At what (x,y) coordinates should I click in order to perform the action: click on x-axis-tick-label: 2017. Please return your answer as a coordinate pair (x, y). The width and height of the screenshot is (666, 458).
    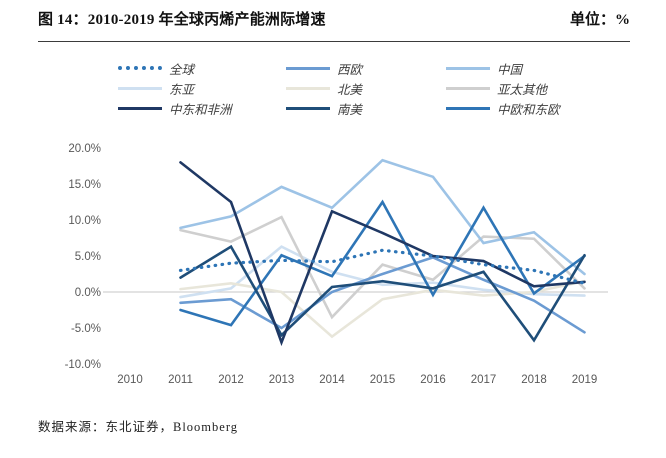
    Looking at the image, I should click on (484, 380).